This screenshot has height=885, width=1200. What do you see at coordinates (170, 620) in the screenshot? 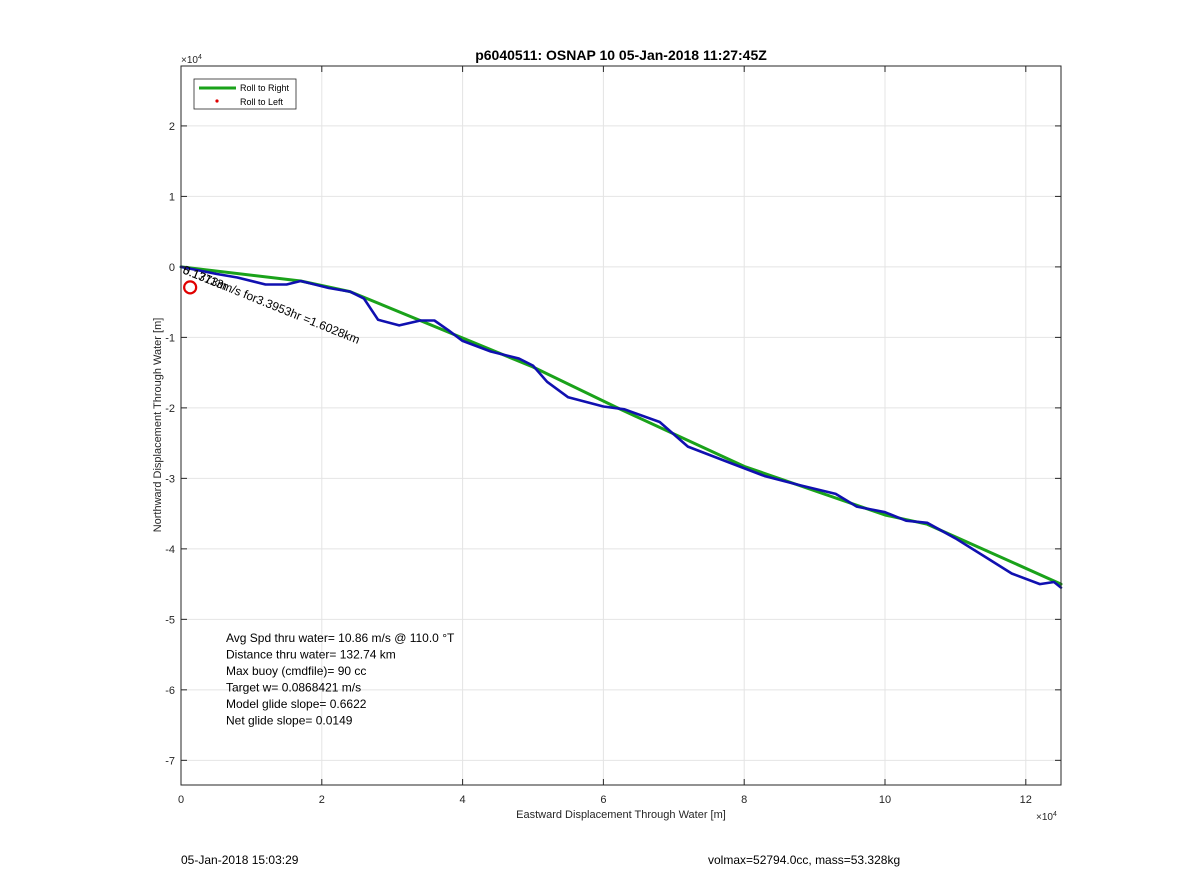
I see `y-tick-label: -5` at bounding box center [170, 620].